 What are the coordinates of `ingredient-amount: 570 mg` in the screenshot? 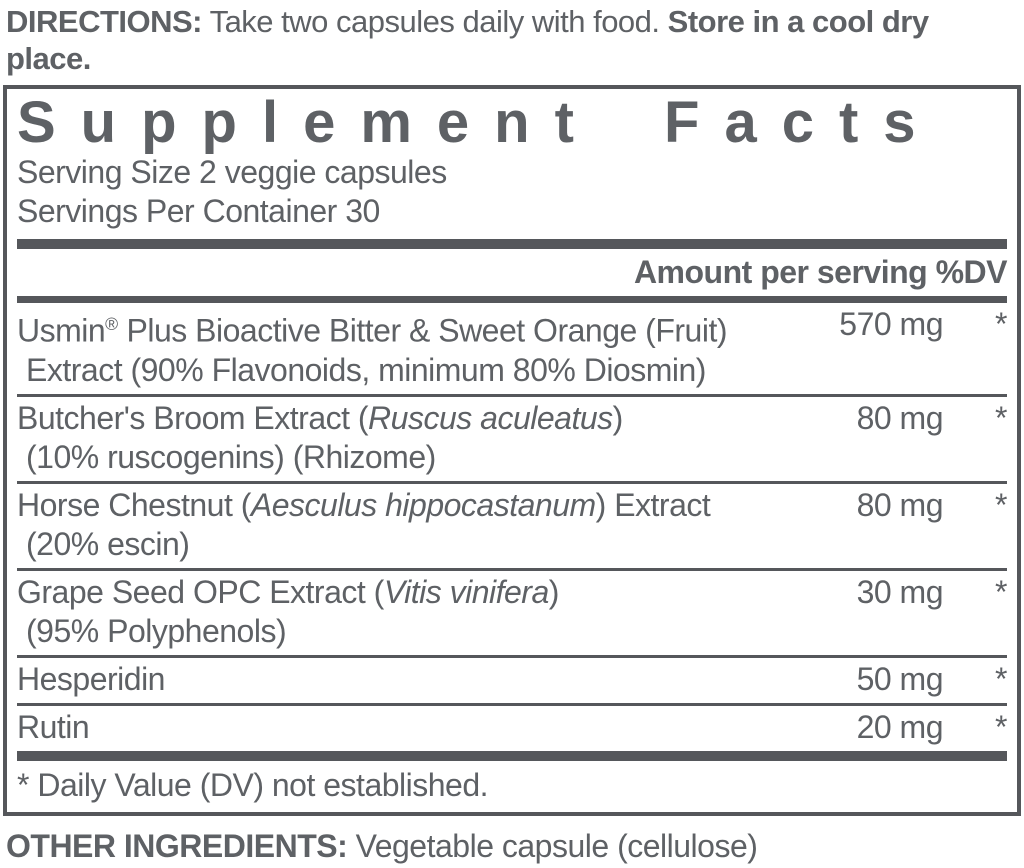 It's located at (891, 324).